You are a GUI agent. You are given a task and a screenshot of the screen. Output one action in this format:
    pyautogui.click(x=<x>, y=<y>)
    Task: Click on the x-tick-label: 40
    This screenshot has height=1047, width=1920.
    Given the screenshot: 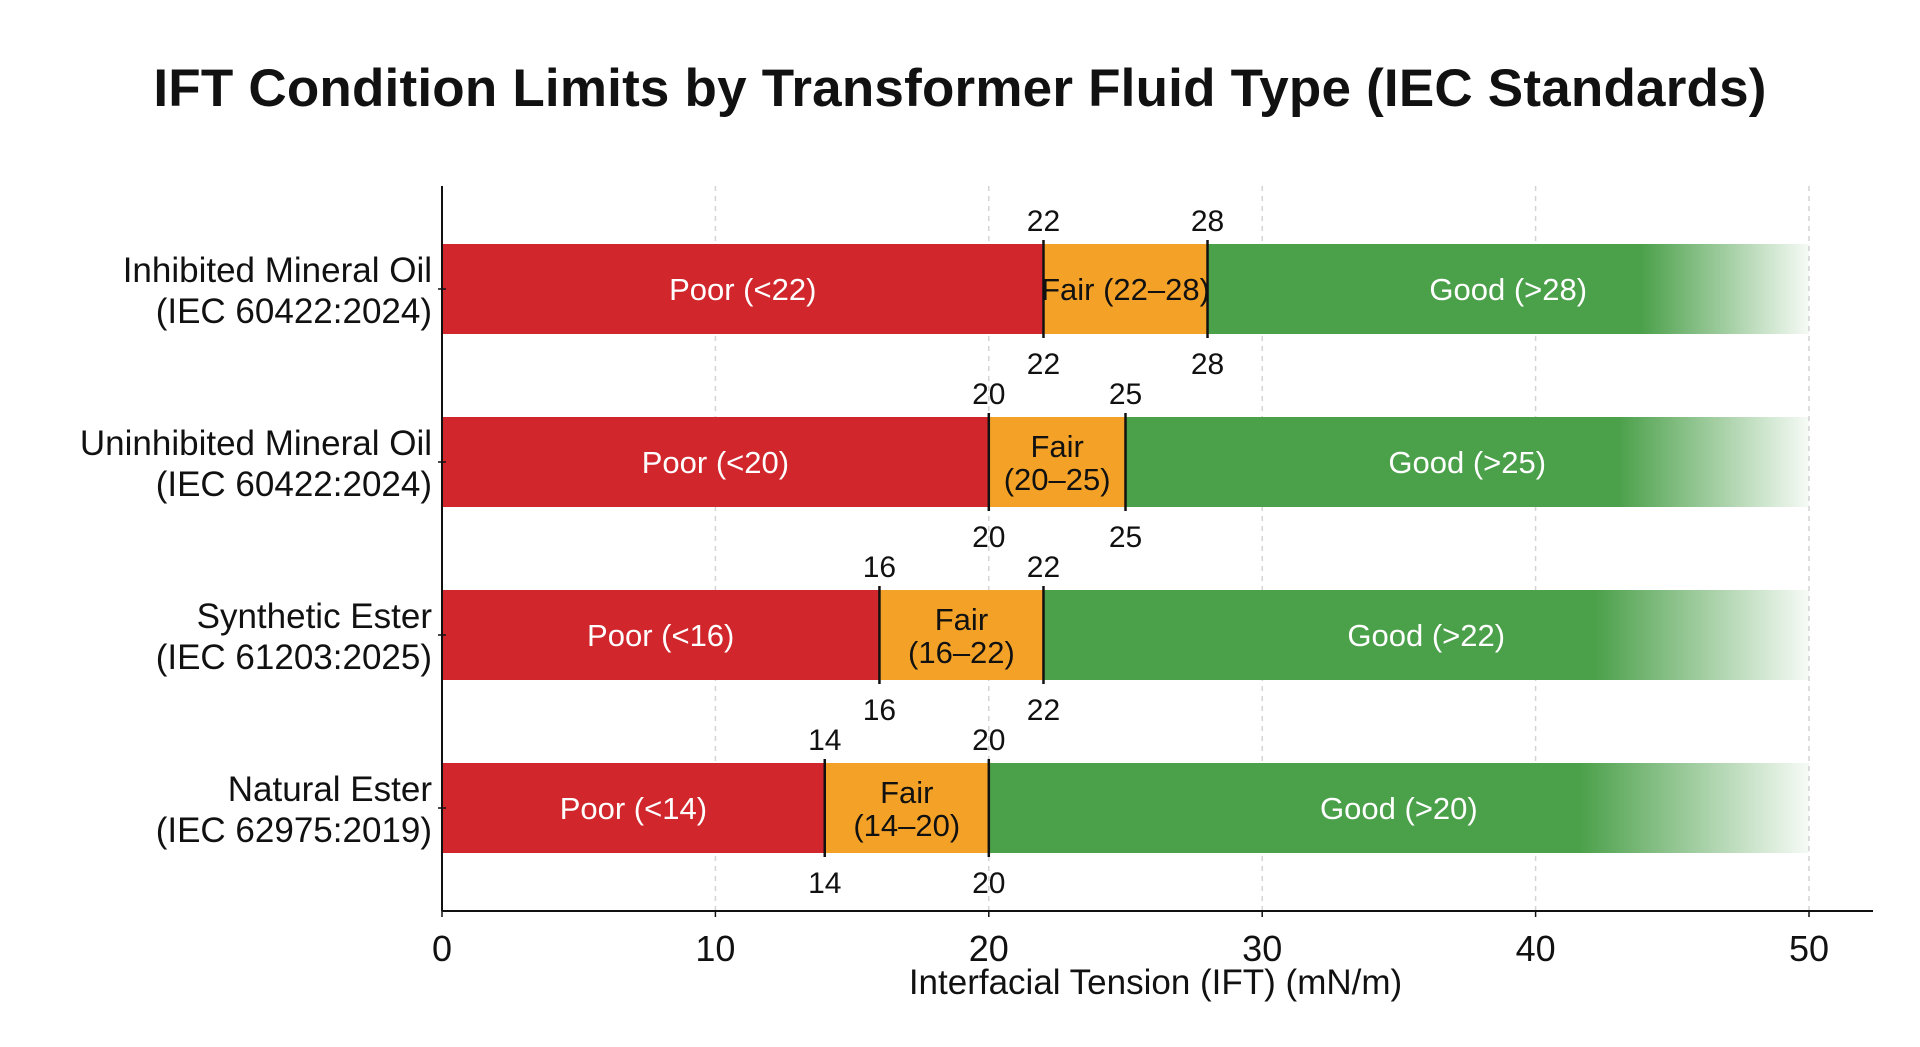 What is the action you would take?
    pyautogui.click(x=1536, y=948)
    